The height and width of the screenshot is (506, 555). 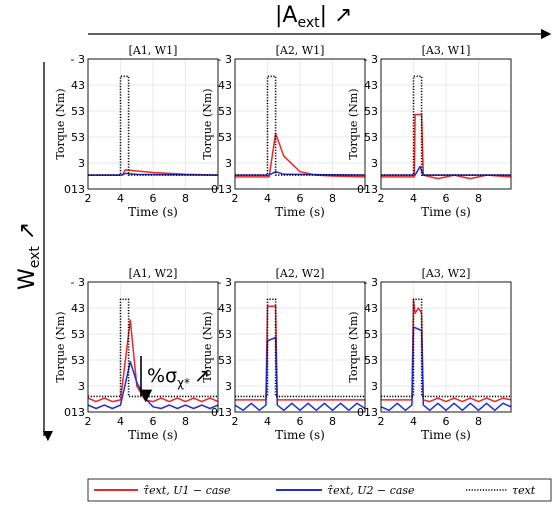 What do you see at coordinates (308, 23) in the screenshot?
I see `amplitude-sub: ext` at bounding box center [308, 23].